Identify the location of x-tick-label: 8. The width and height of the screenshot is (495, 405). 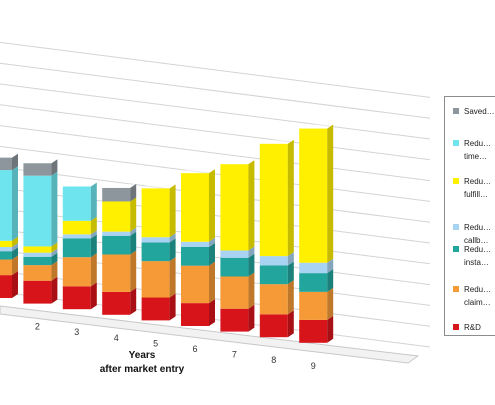
(273, 360).